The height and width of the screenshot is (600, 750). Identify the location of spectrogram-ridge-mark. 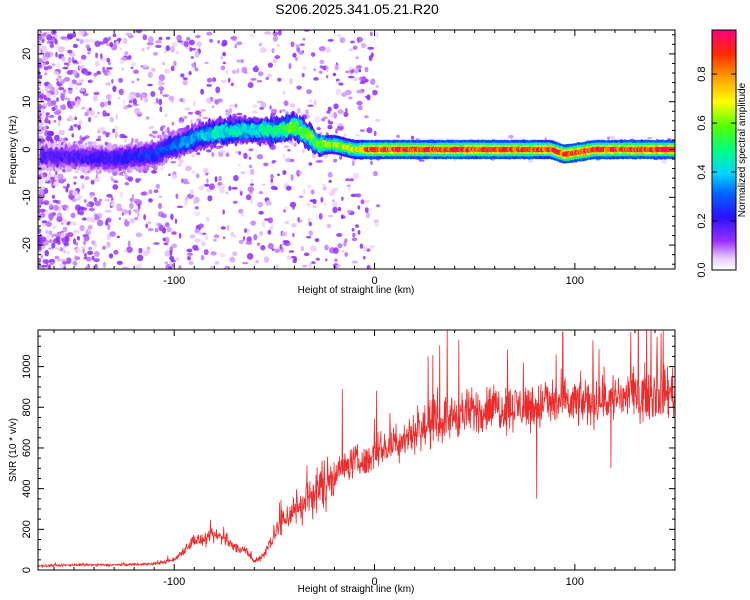
(106, 161).